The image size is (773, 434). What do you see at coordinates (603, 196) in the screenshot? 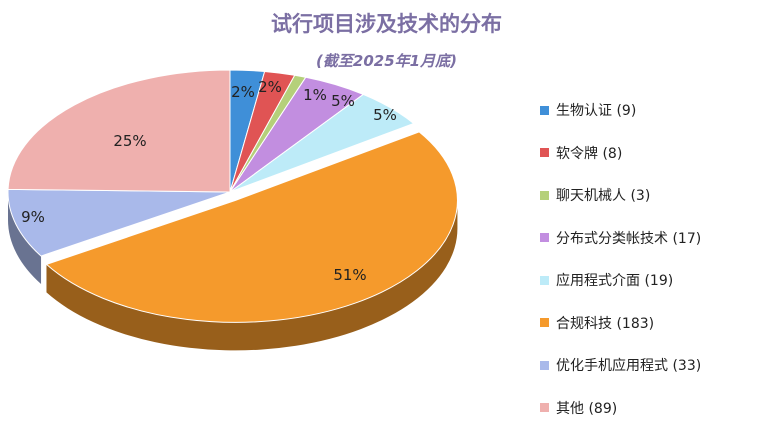
I see `legend-label: 聊天机械人 (3)` at bounding box center [603, 196].